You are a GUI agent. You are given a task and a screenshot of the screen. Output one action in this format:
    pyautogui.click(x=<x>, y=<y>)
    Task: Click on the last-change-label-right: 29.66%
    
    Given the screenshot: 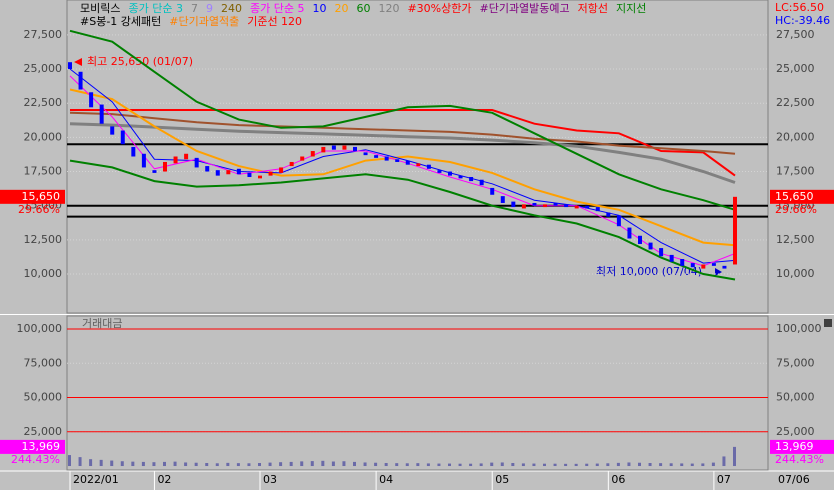 What is the action you would take?
    pyautogui.click(x=796, y=209)
    